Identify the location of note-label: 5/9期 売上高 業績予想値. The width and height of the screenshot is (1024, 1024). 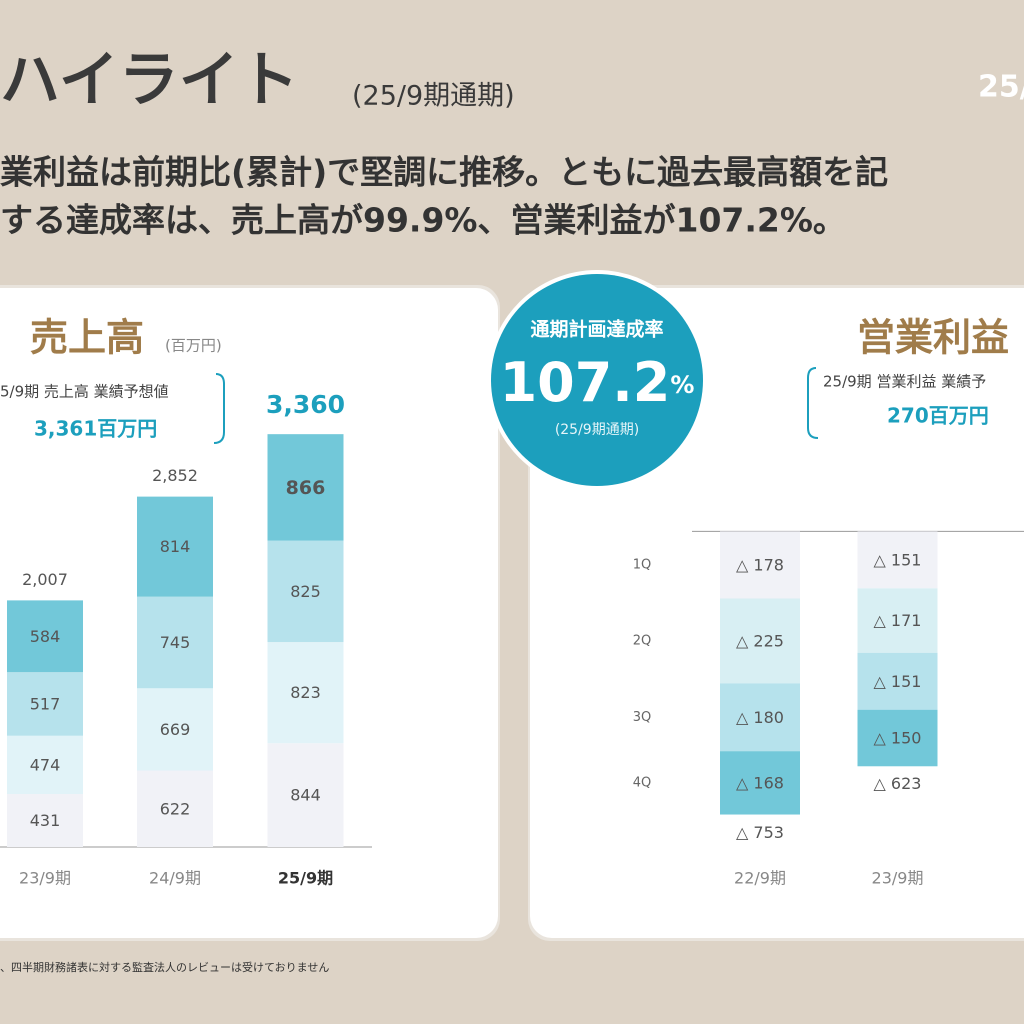
(84, 392).